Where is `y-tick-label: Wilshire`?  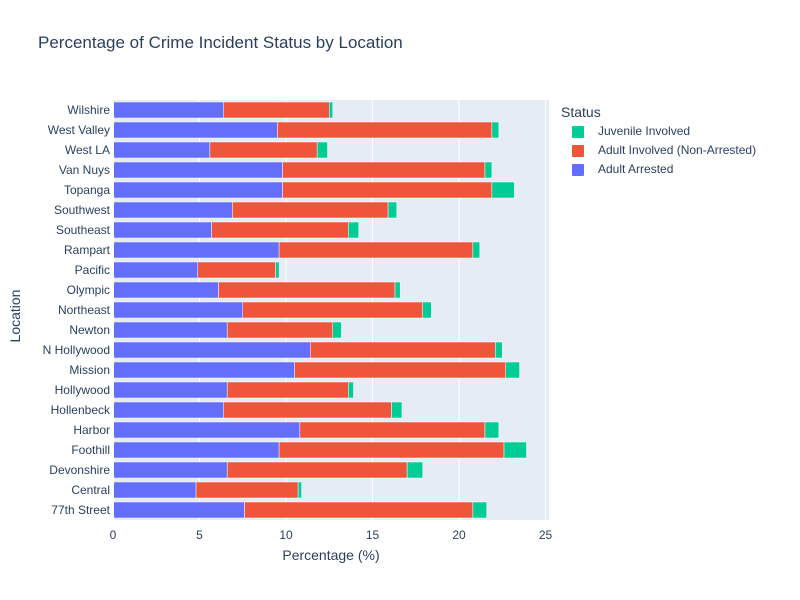 y-tick-label: Wilshire is located at coordinates (88, 110).